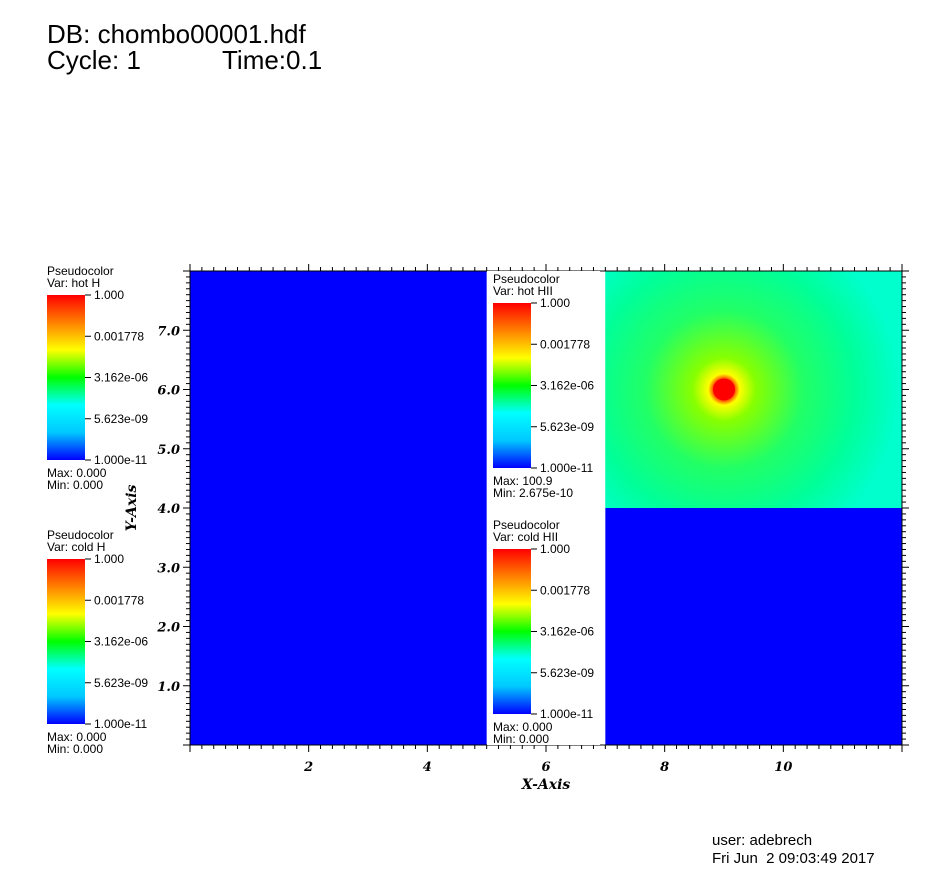 The image size is (950, 878). Describe the element at coordinates (168, 509) in the screenshot. I see `y-tick-label: 4.0` at that location.